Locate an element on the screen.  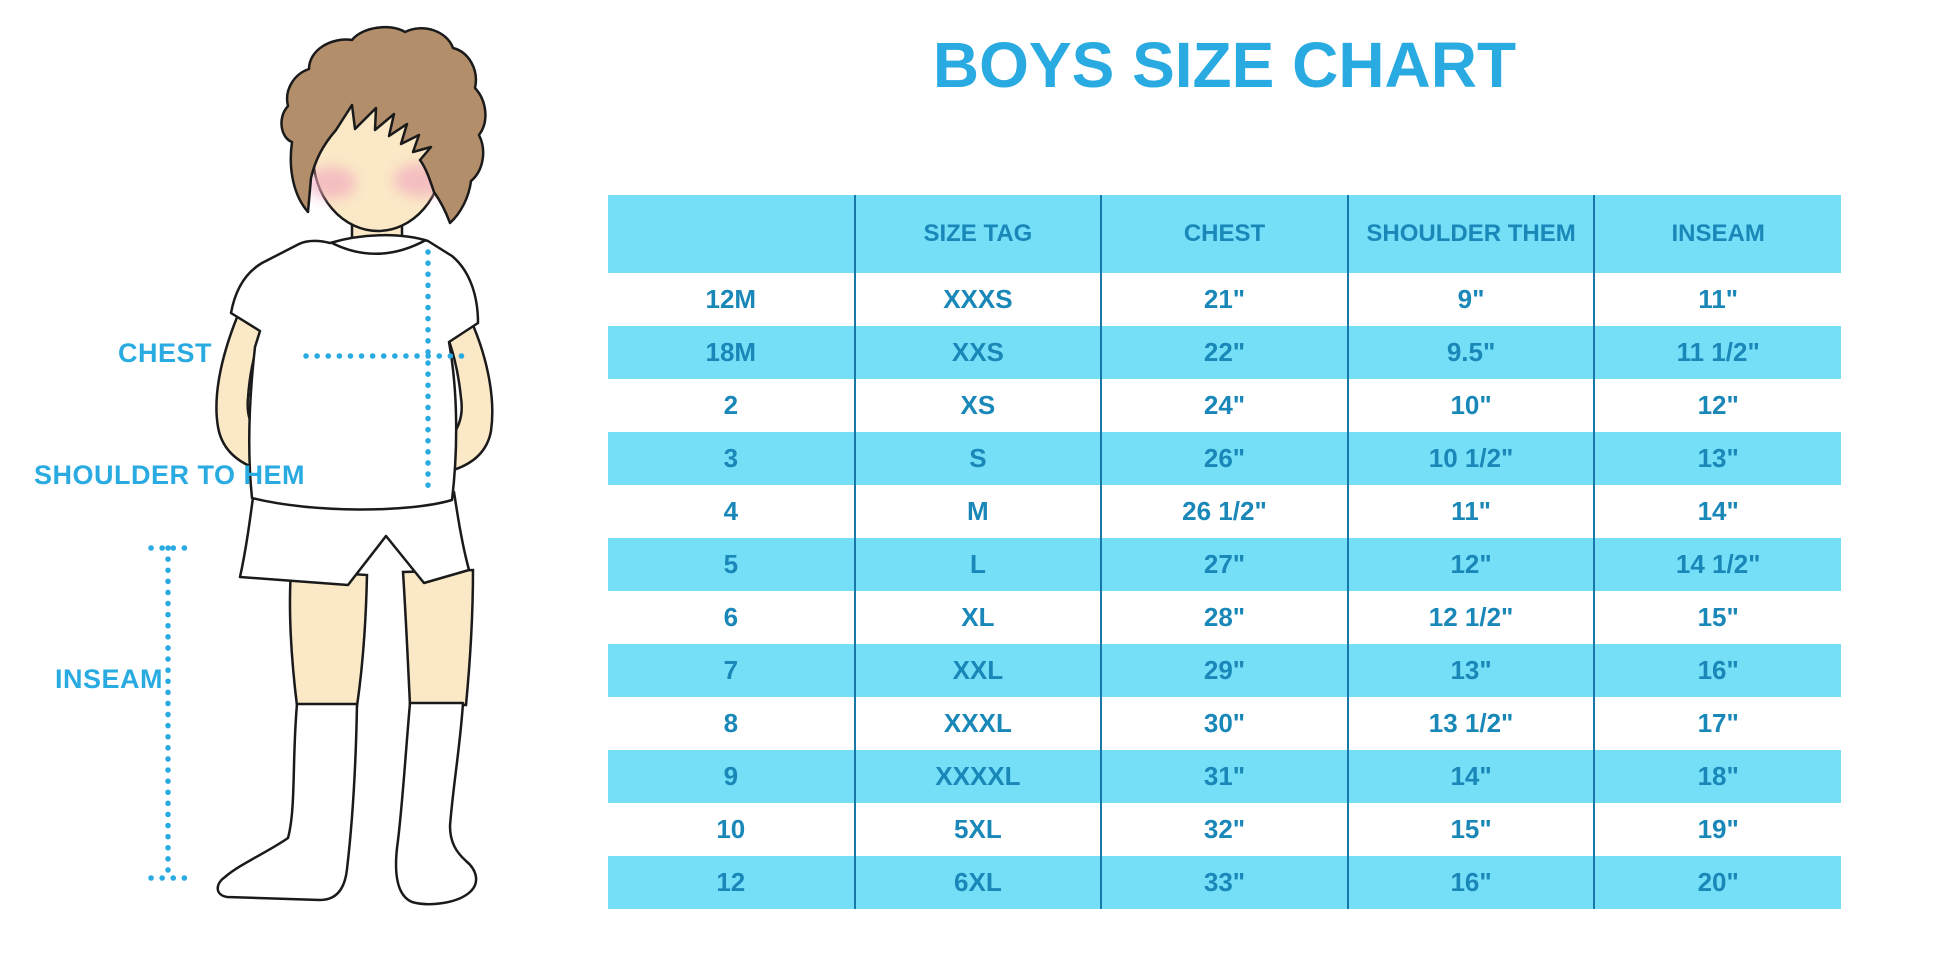
table-row: 6 XL 28" 12 1/2" 15" is located at coordinates (1224, 617).